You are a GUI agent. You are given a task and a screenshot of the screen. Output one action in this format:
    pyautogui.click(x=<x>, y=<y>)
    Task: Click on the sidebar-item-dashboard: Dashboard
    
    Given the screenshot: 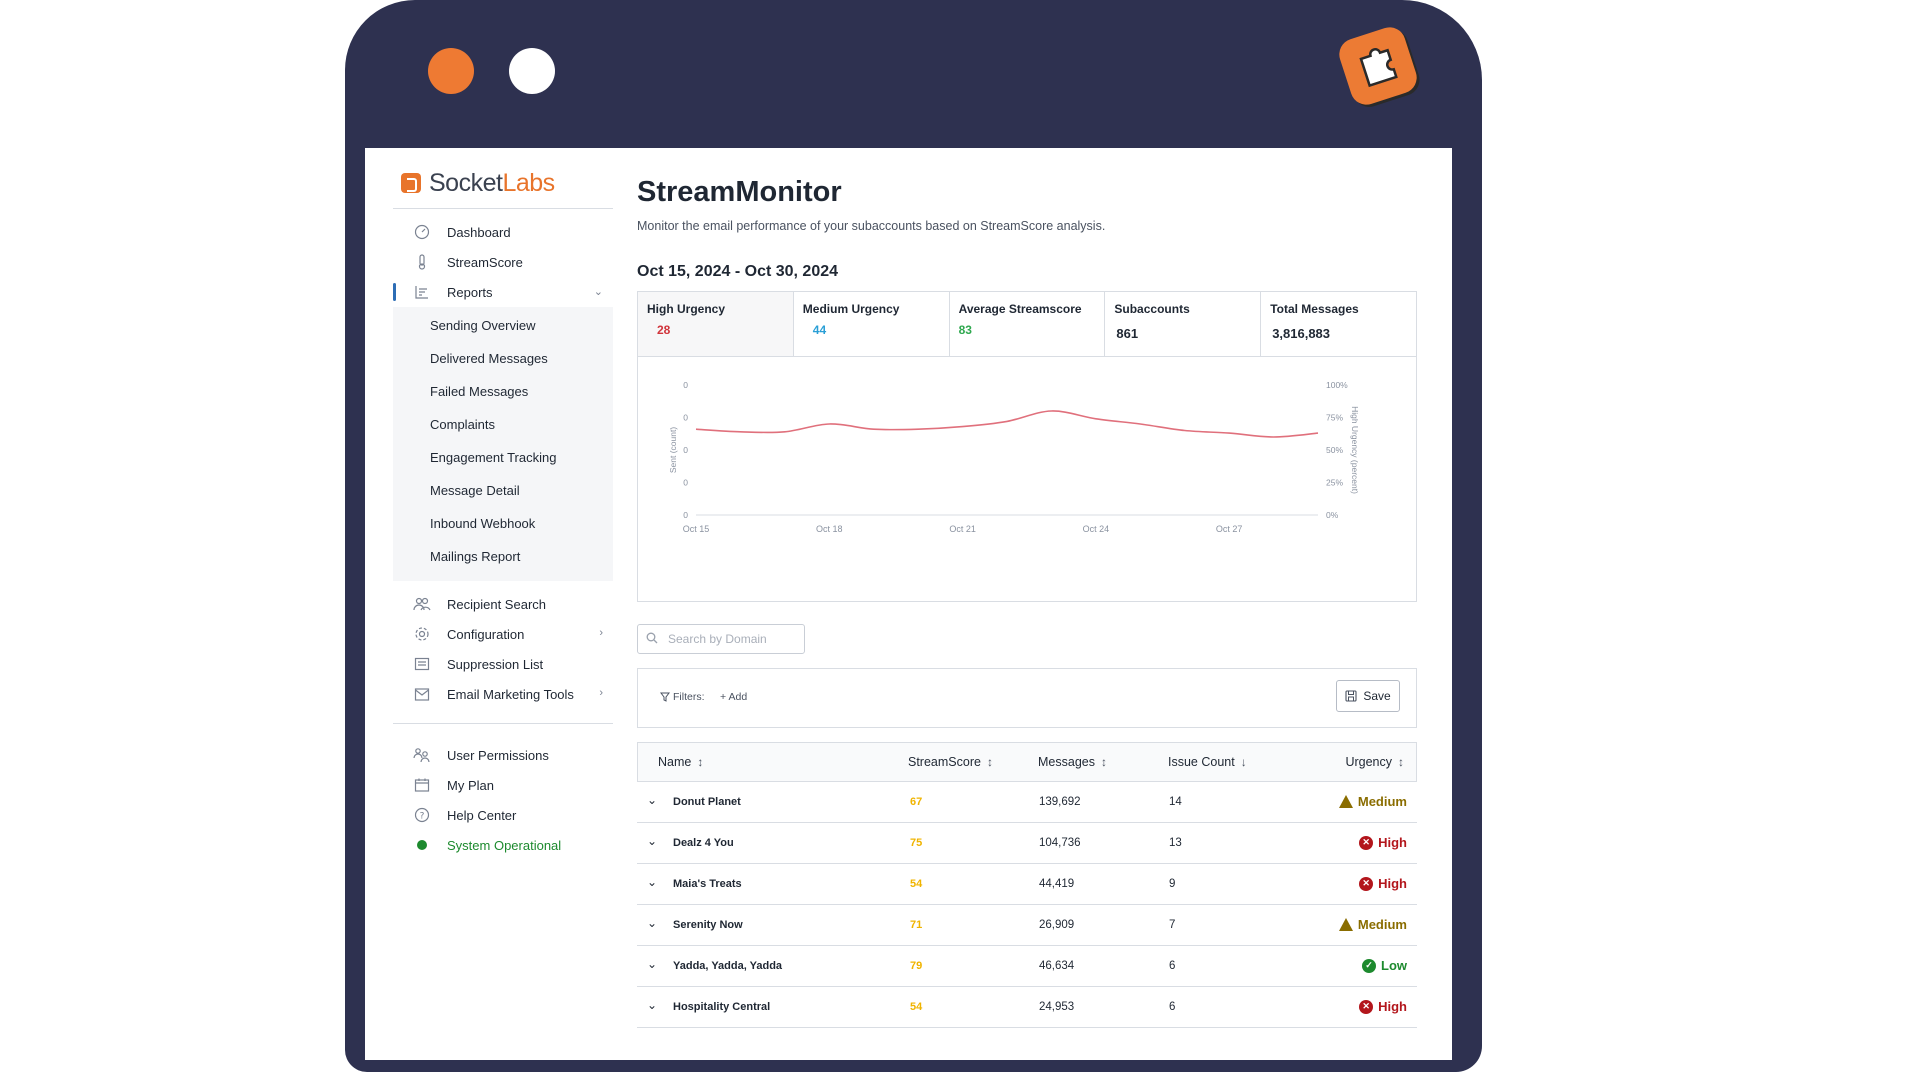 What is the action you would take?
    pyautogui.click(x=503, y=232)
    